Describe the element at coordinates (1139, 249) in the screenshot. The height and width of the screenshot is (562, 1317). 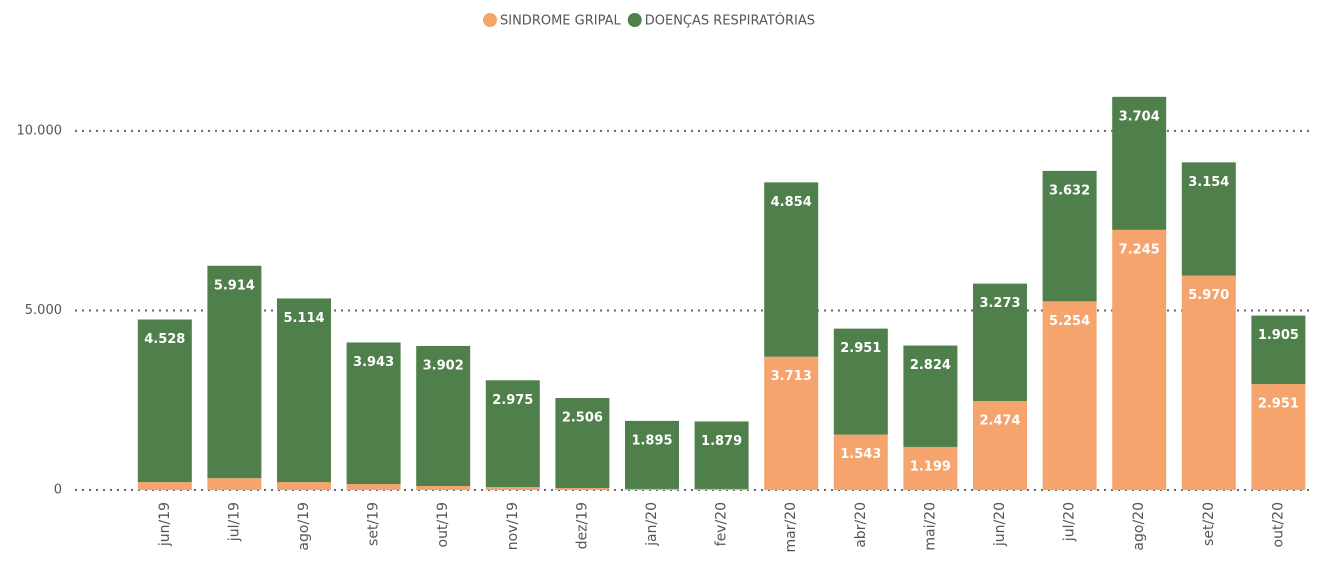
I see `value-label: 7.245` at that location.